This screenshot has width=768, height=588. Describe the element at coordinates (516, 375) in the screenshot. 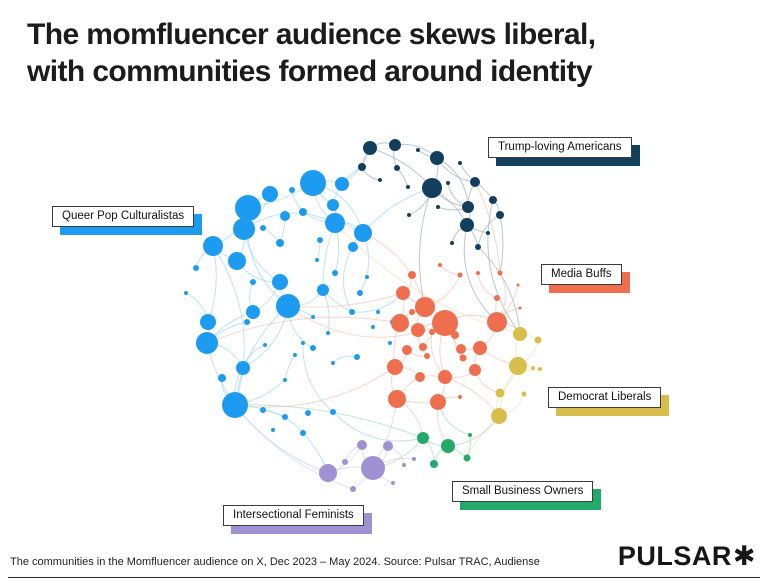

I see `community-nodes-democrat-liberals` at that location.